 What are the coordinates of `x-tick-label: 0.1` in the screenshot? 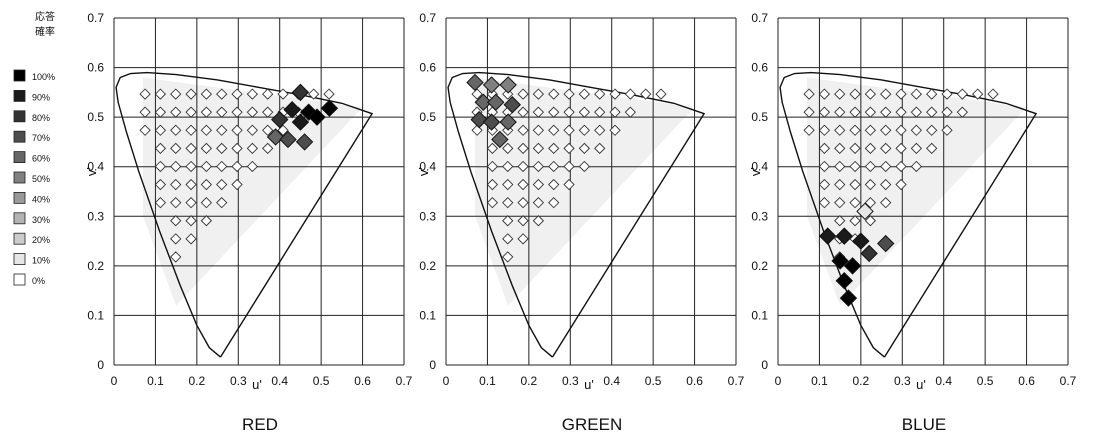 It's located at (487, 381).